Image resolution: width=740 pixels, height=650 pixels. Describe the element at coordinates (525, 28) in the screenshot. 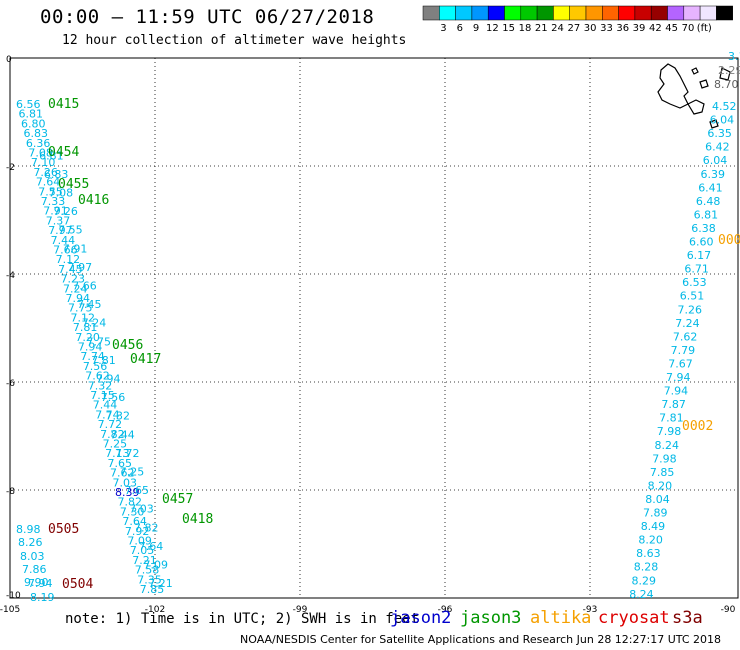

I see `colorbar-label: 18` at that location.